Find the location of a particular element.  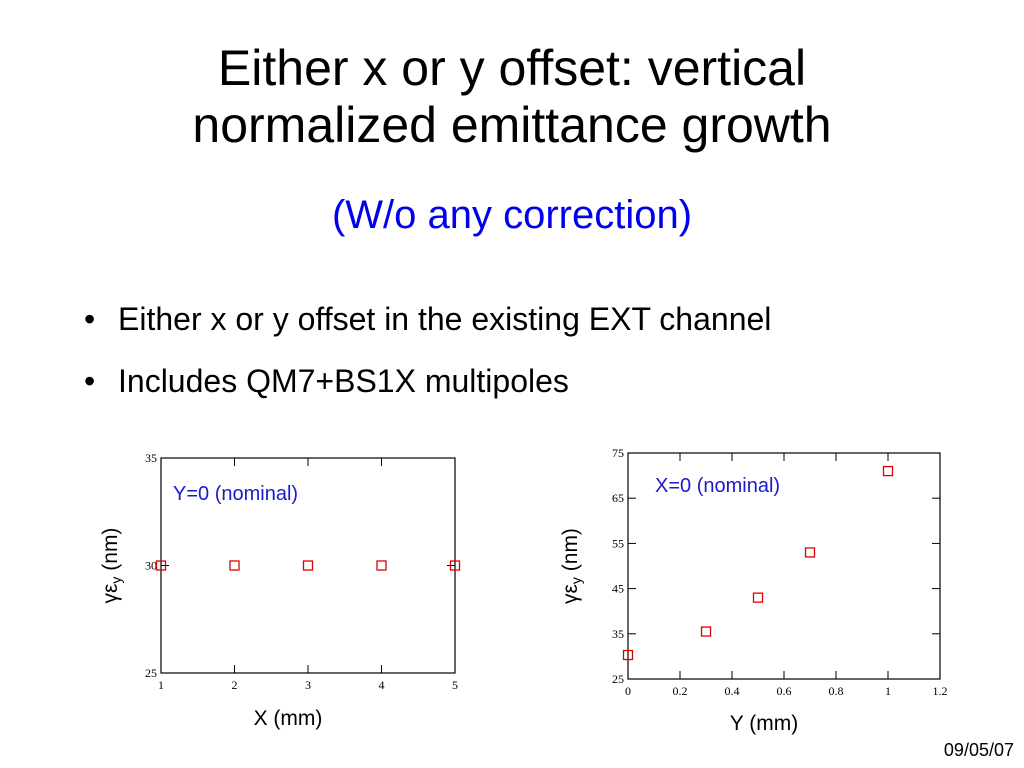

y-tick-label: 45 is located at coordinates (618, 589).